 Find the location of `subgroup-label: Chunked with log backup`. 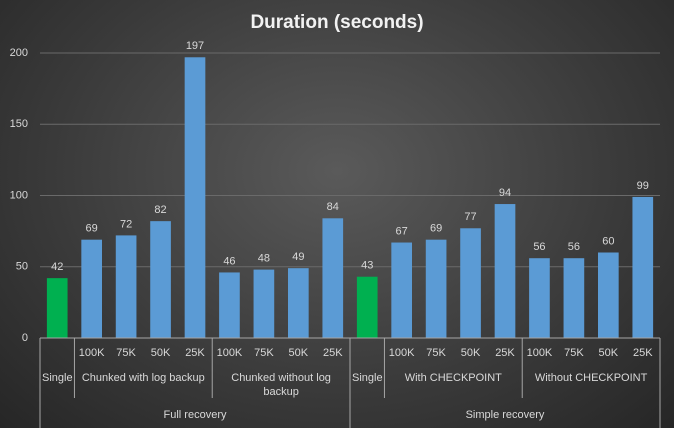

subgroup-label: Chunked with log backup is located at coordinates (143, 378).